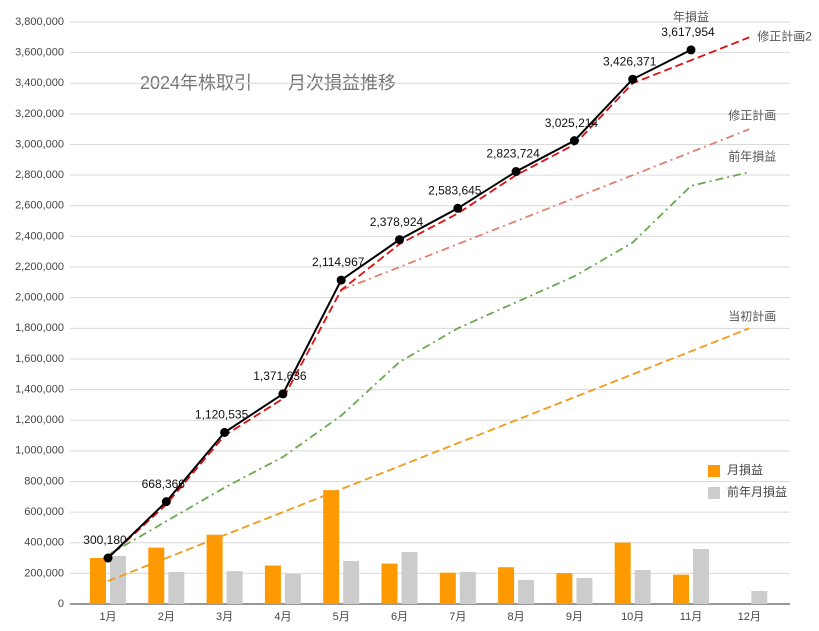  Describe the element at coordinates (784, 35) in the screenshot. I see `series-label: 修正計画2` at that location.